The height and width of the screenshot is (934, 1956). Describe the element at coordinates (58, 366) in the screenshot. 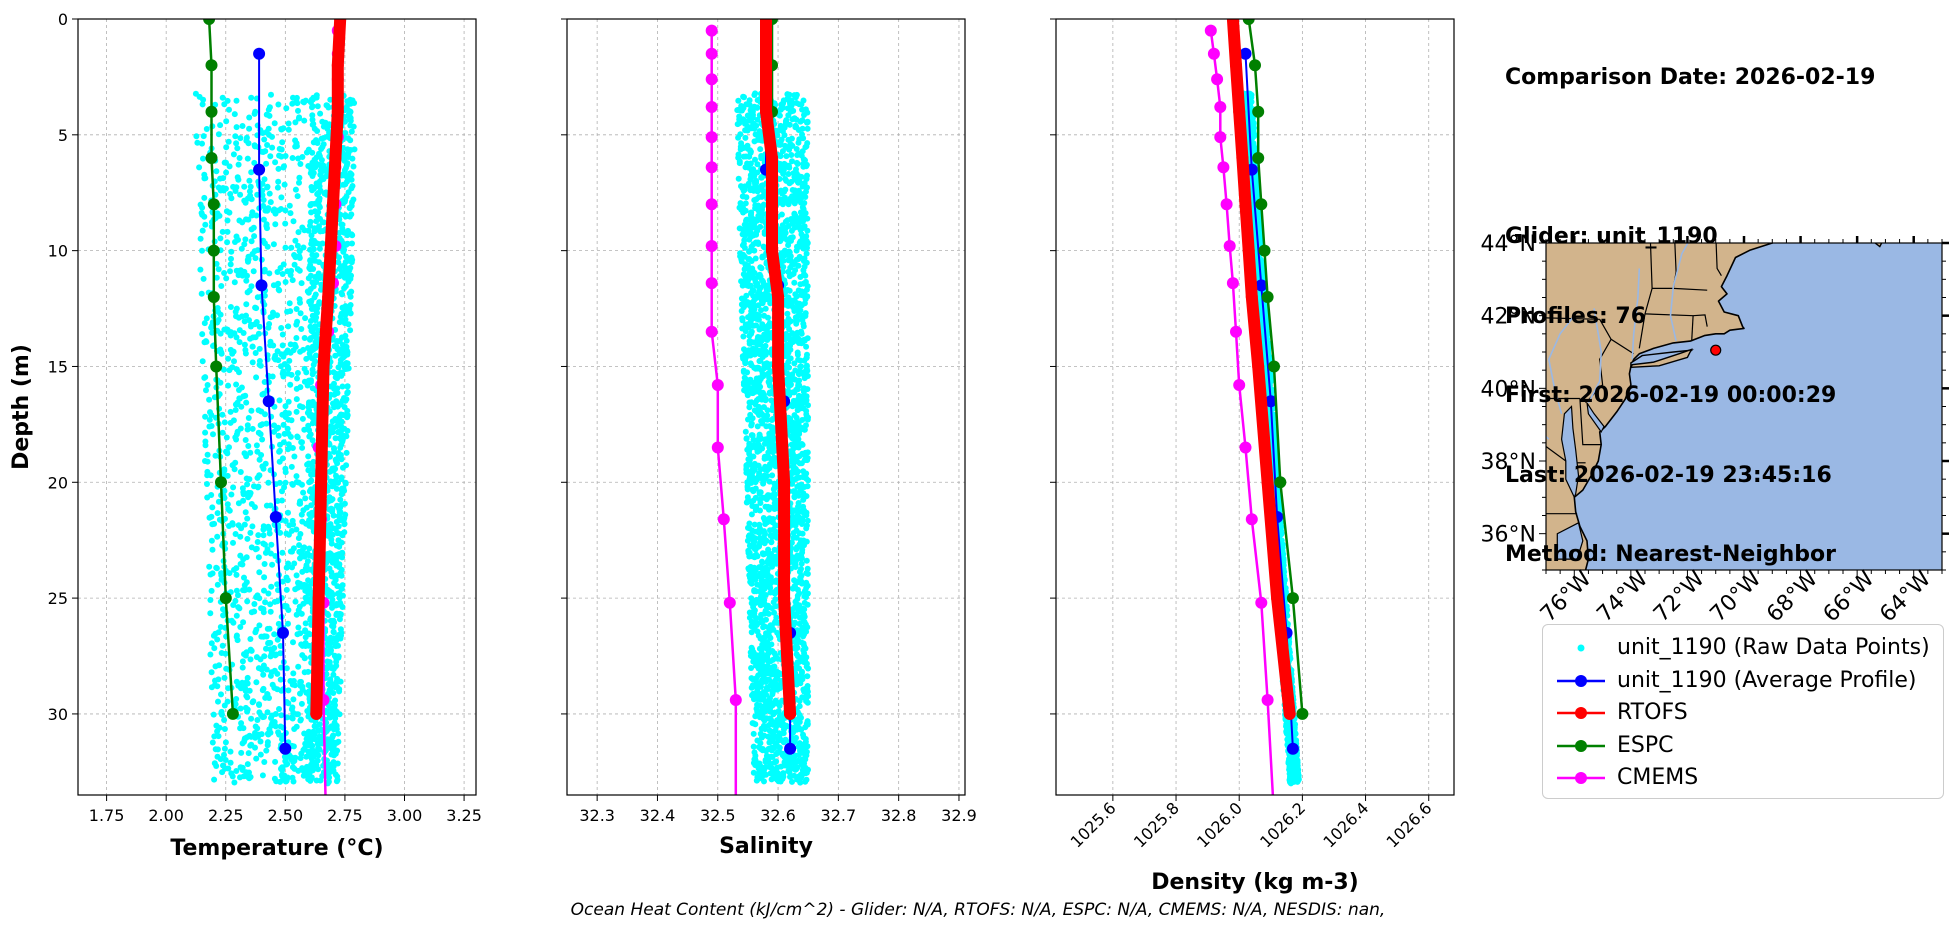

I see `y-tick-label: 15` at that location.